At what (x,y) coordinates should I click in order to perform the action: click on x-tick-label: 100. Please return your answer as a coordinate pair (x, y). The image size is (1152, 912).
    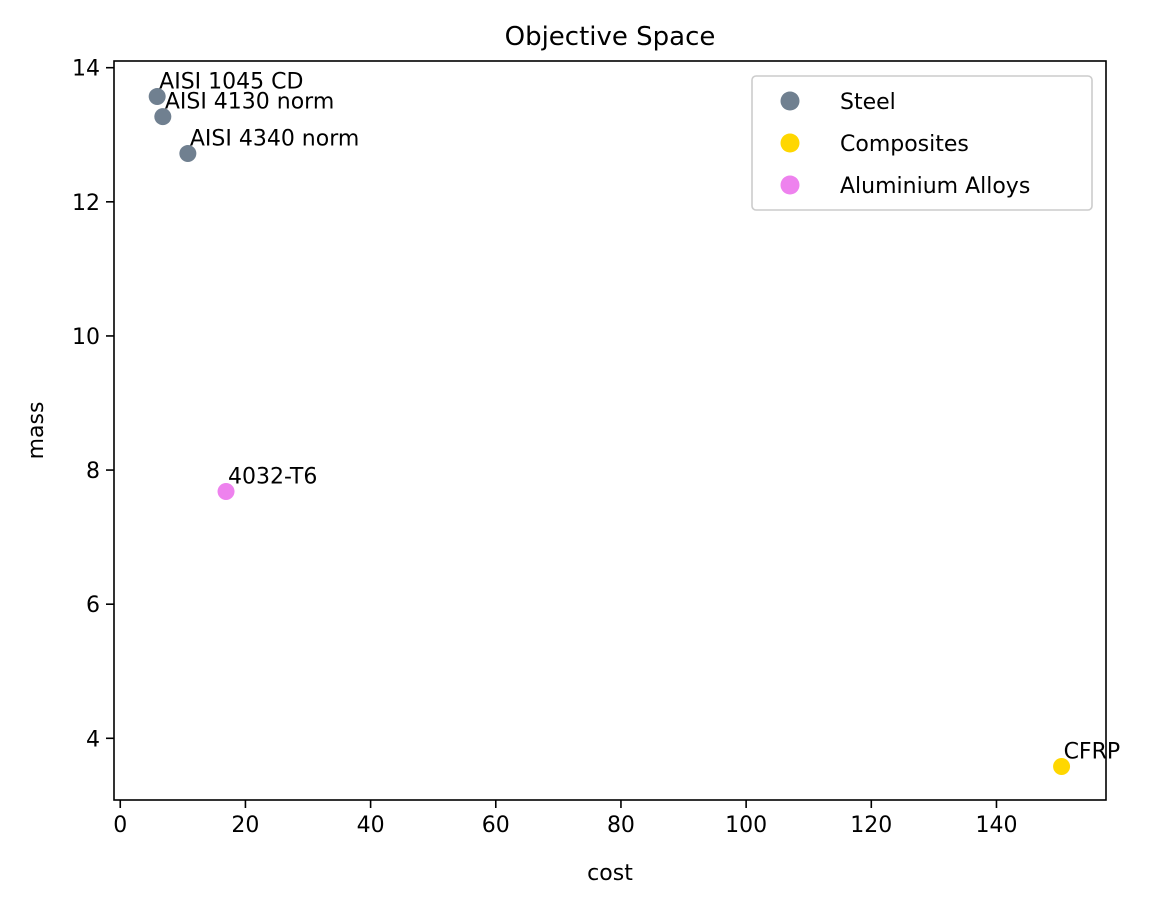
    Looking at the image, I should click on (746, 825).